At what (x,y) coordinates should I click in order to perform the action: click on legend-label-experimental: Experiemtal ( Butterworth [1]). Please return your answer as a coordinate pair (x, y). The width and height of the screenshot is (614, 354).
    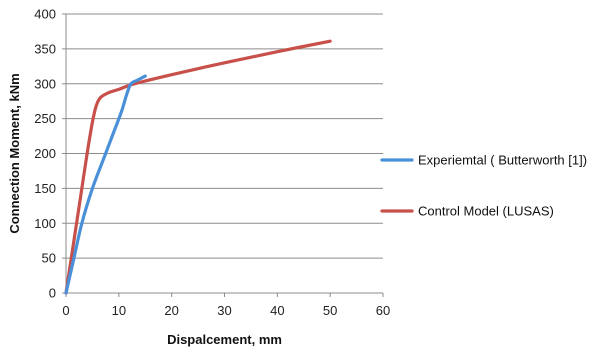
    Looking at the image, I should click on (502, 160).